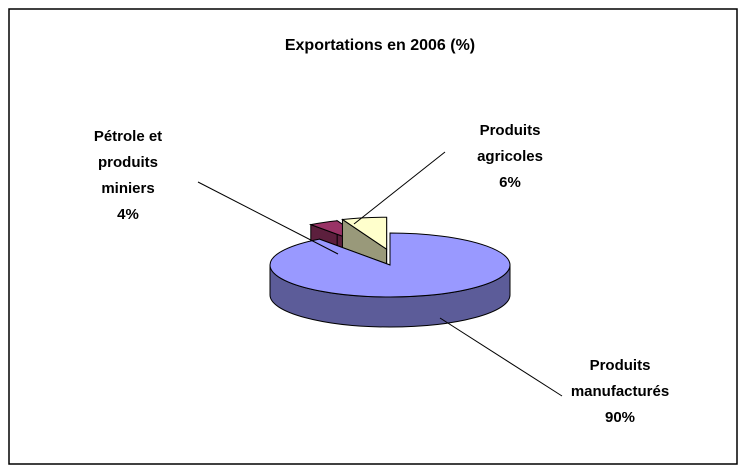  Describe the element at coordinates (620, 417) in the screenshot. I see `value-label: 90%` at that location.